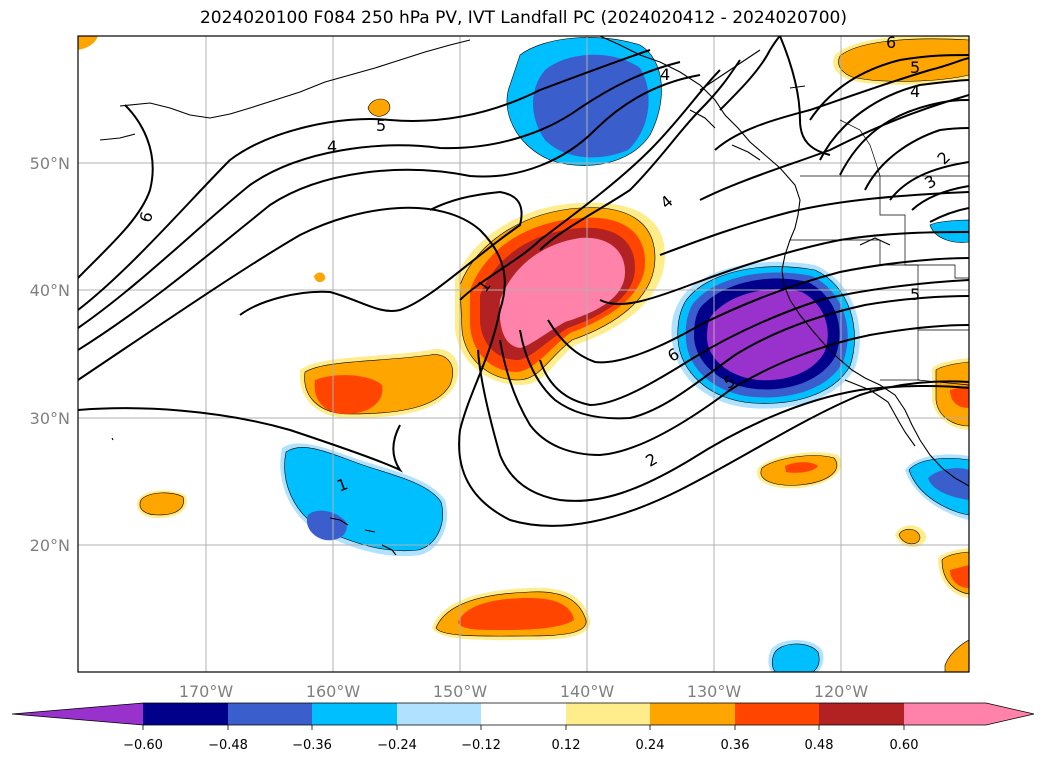 This screenshot has width=1047, height=765. What do you see at coordinates (397, 745) in the screenshot?
I see `colorbar-tick-label: −0.24` at bounding box center [397, 745].